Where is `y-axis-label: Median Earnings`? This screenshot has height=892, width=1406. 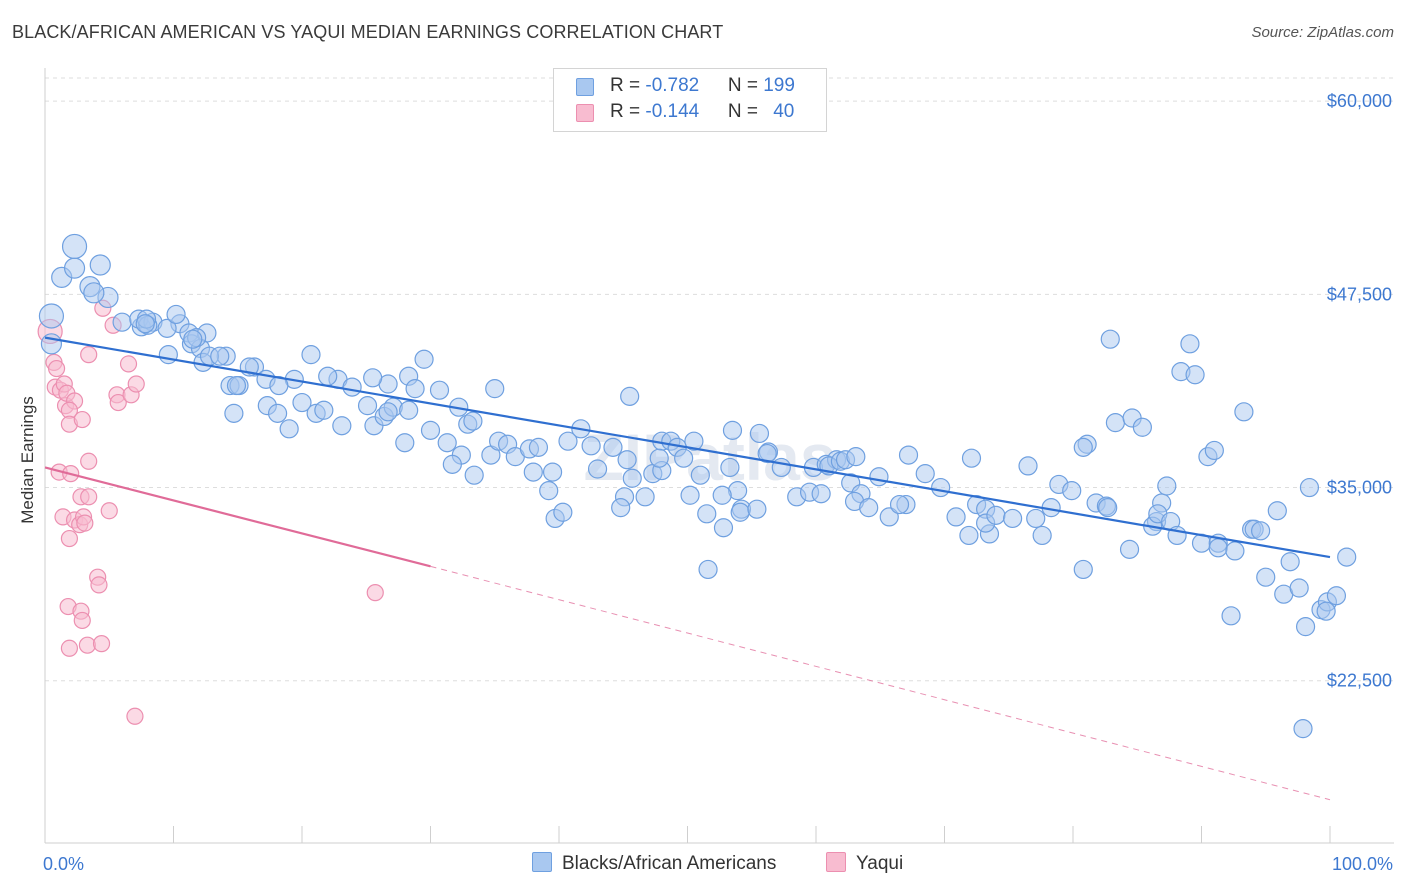 y-axis-label: Median Earnings is located at coordinates (27, 460).